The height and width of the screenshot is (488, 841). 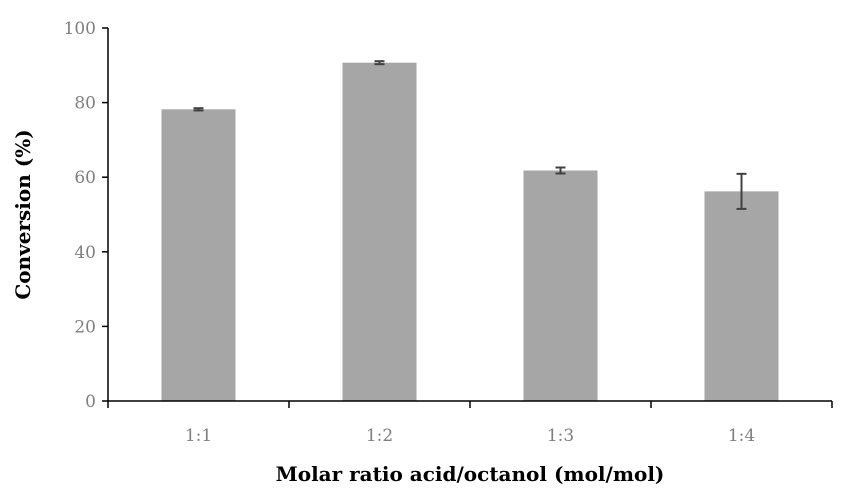 What do you see at coordinates (85, 104) in the screenshot?
I see `y-tick-label: 80` at bounding box center [85, 104].